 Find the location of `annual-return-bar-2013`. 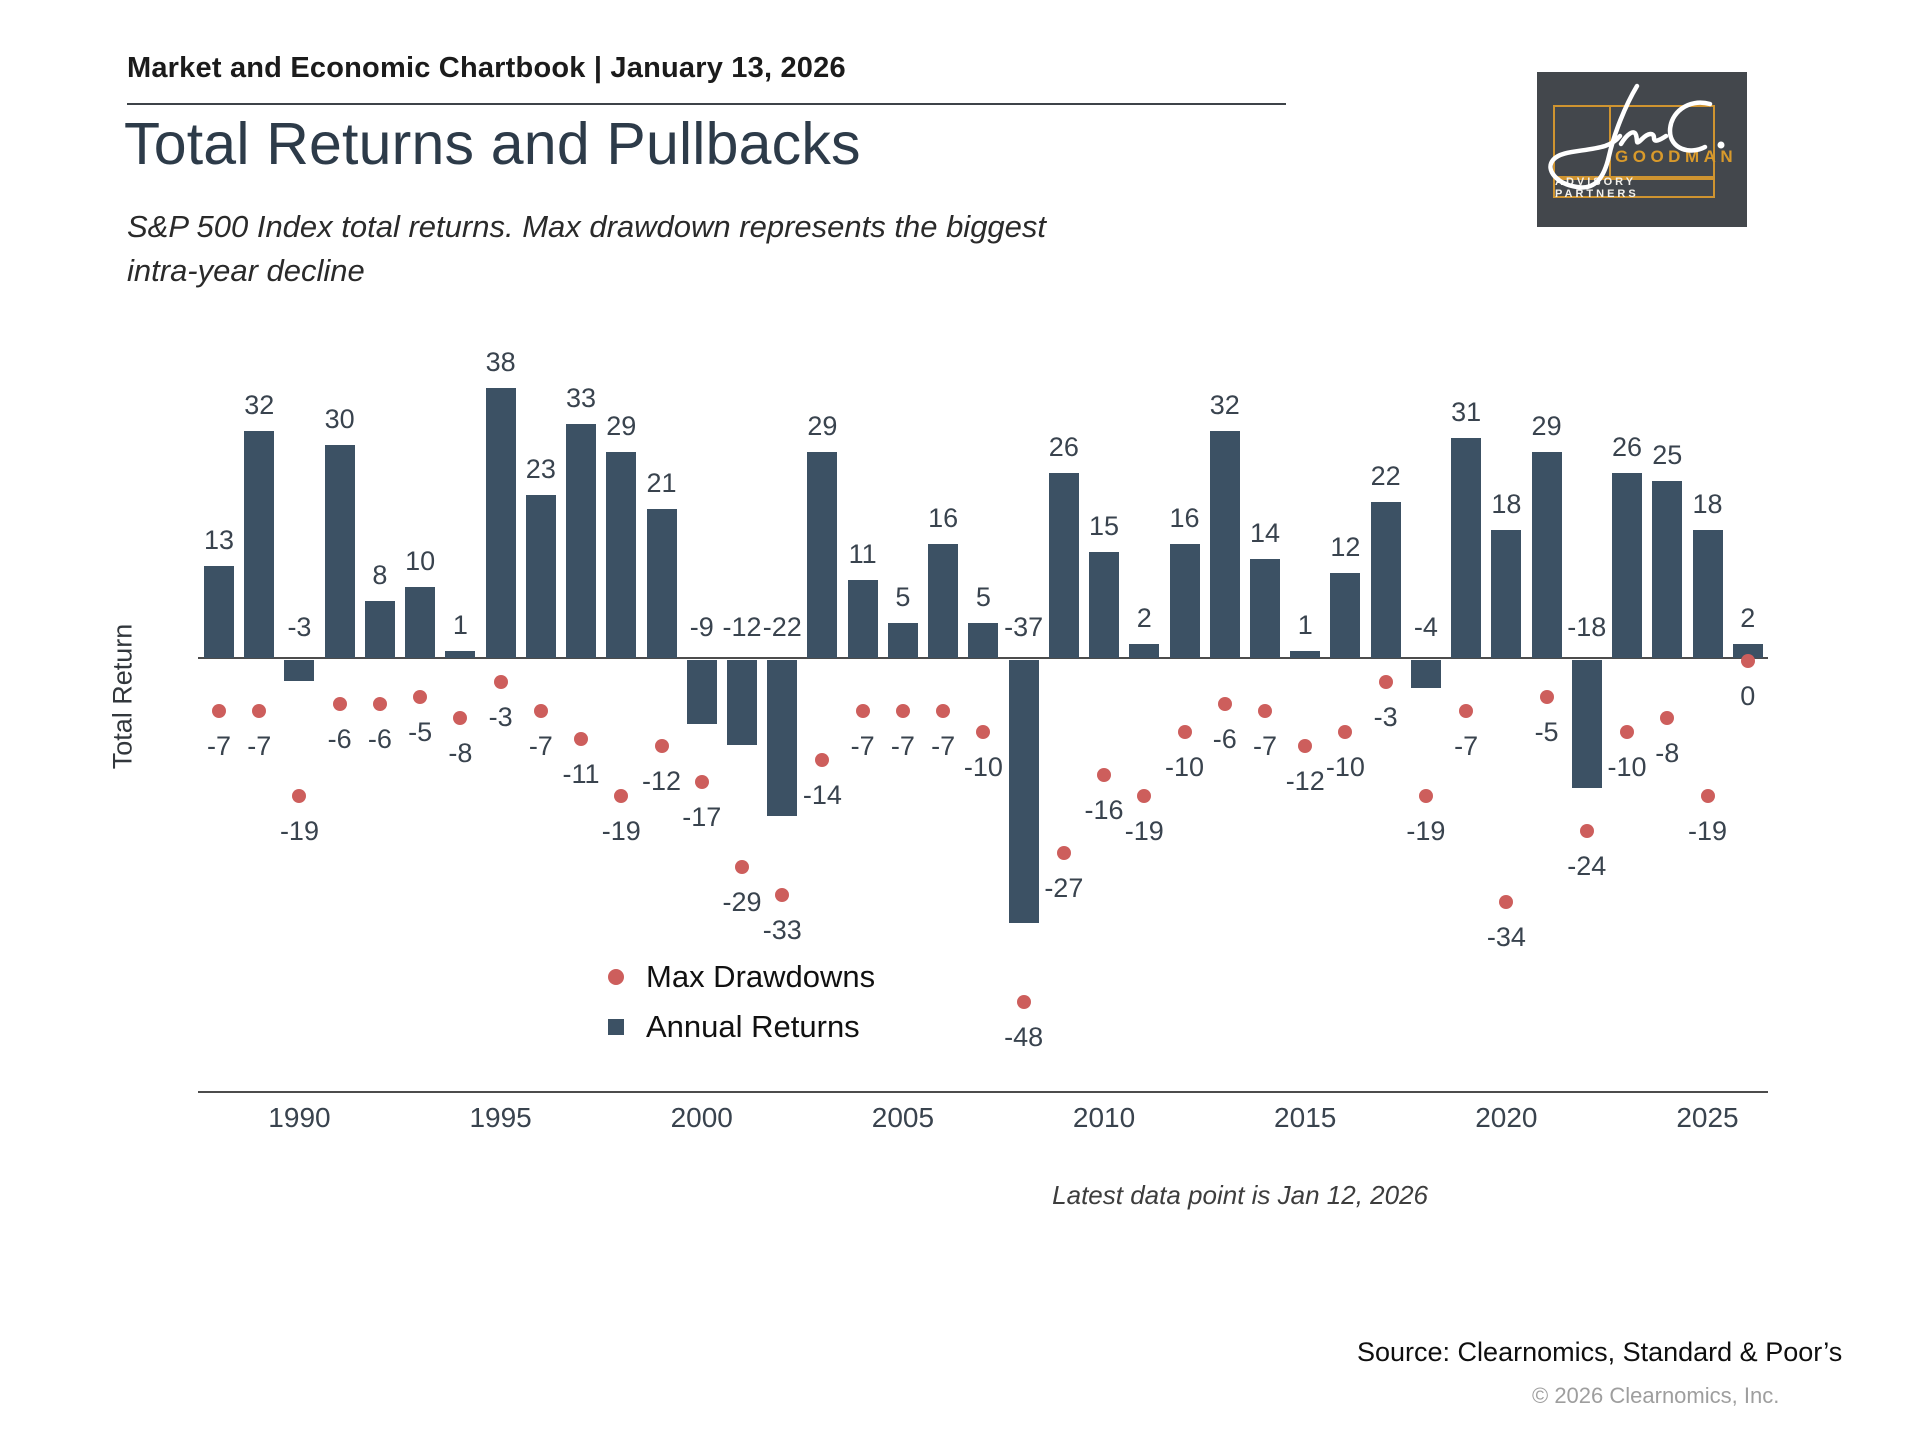

annual-return-bar-2013 is located at coordinates (1224, 544).